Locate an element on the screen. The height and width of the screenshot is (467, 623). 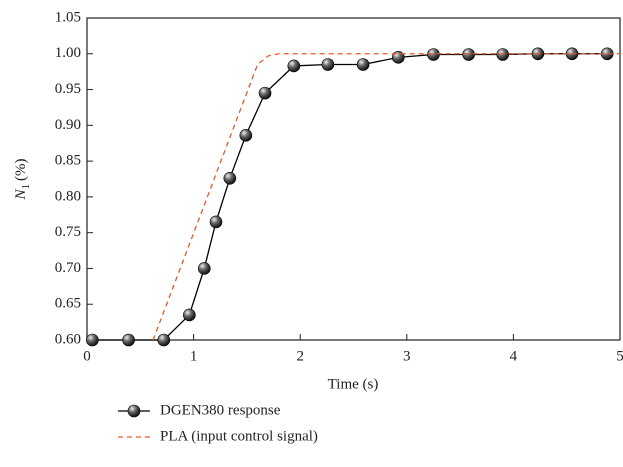
x-tick-label: 4 is located at coordinates (514, 356).